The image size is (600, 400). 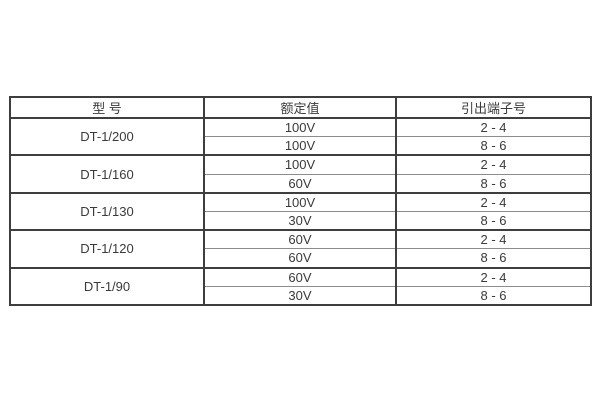 I want to click on table-row: DT-1/120 60V 2 - 4, so click(x=300, y=248).